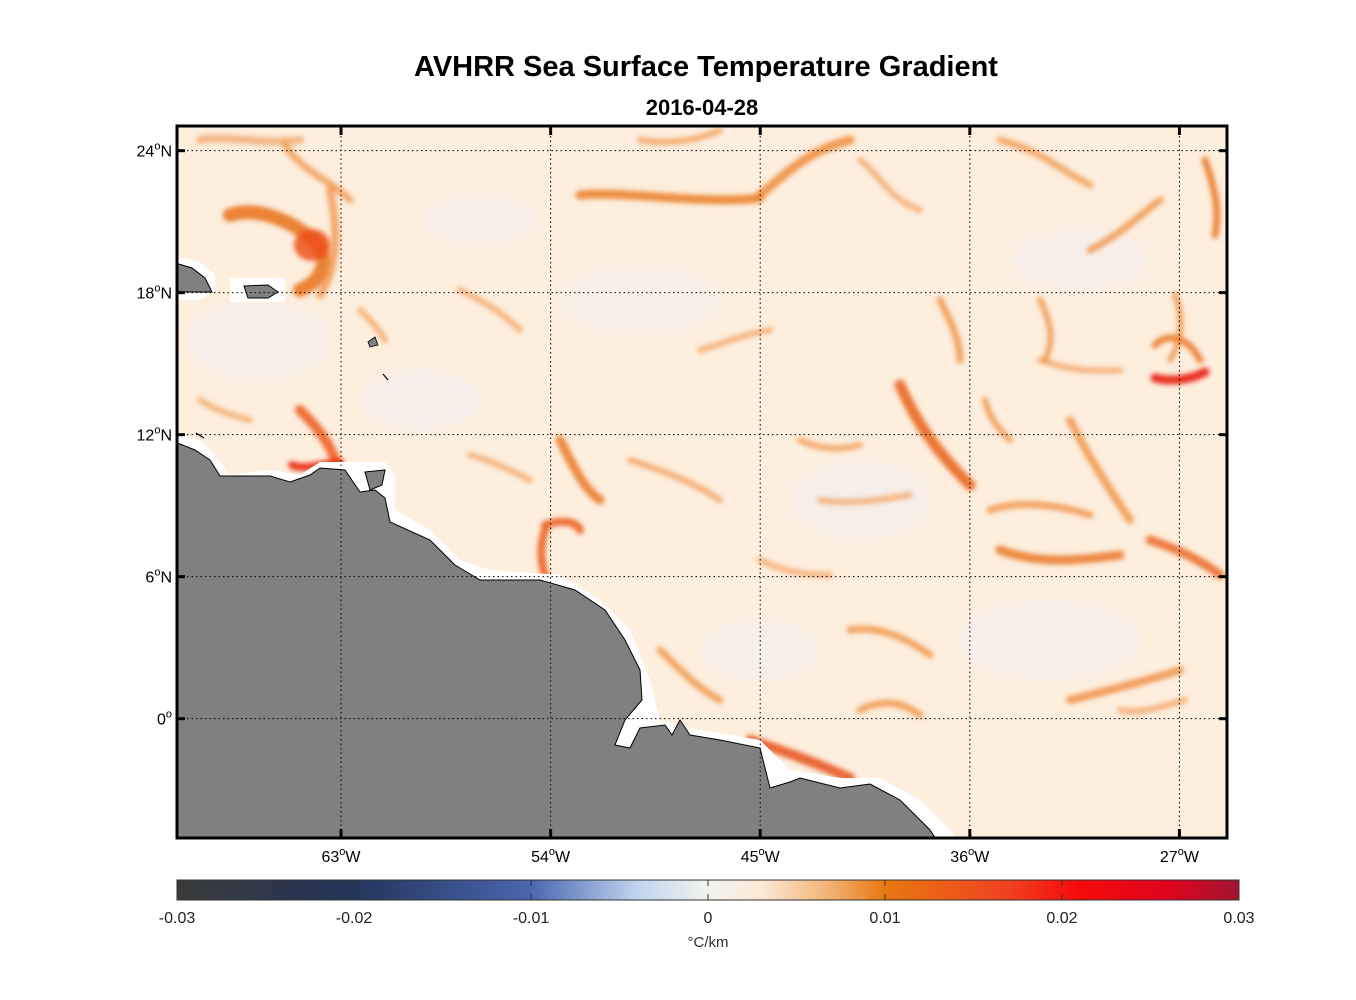  Describe the element at coordinates (750, 857) in the screenshot. I see `lon-degree: 45` at that location.